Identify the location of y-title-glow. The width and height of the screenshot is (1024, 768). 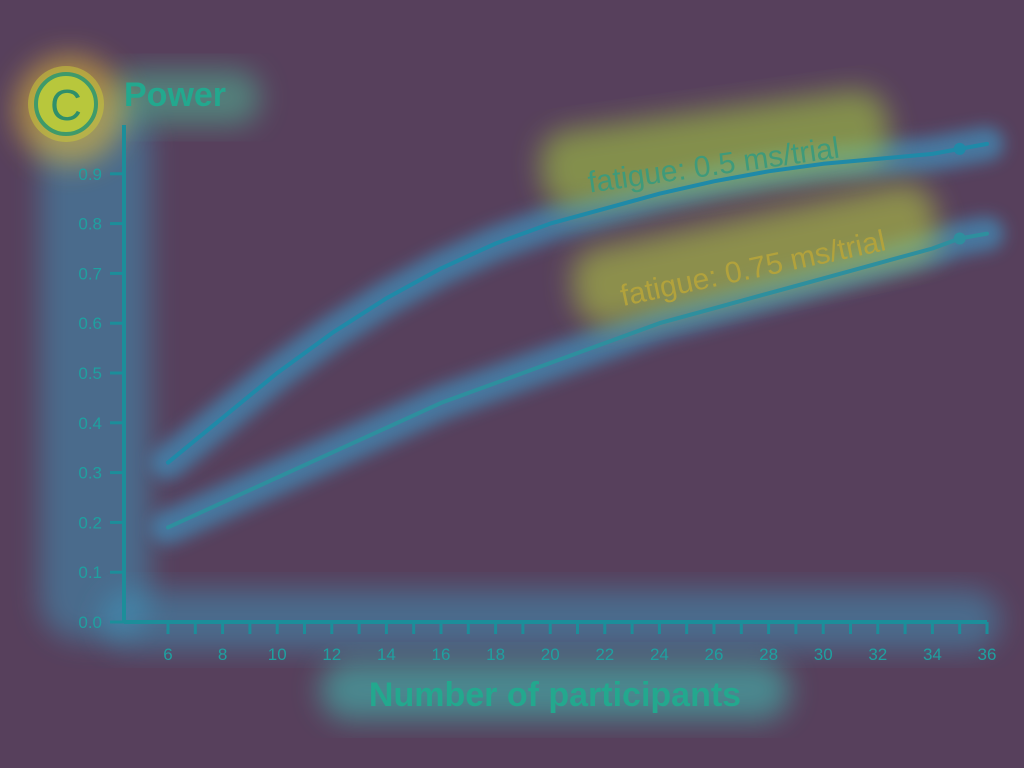
(185, 97).